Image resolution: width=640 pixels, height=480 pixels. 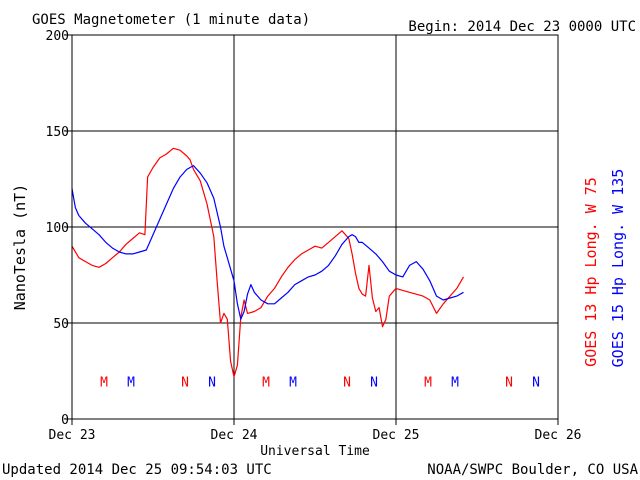 I want to click on y-tick-label: 150, so click(x=57, y=132).